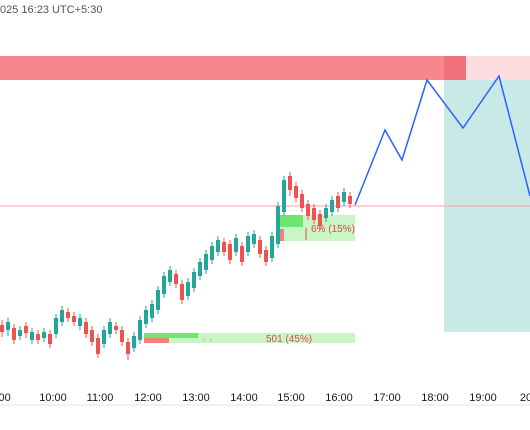 The height and width of the screenshot is (430, 530). Describe the element at coordinates (222, 68) in the screenshot. I see `resistance-zone` at that location.